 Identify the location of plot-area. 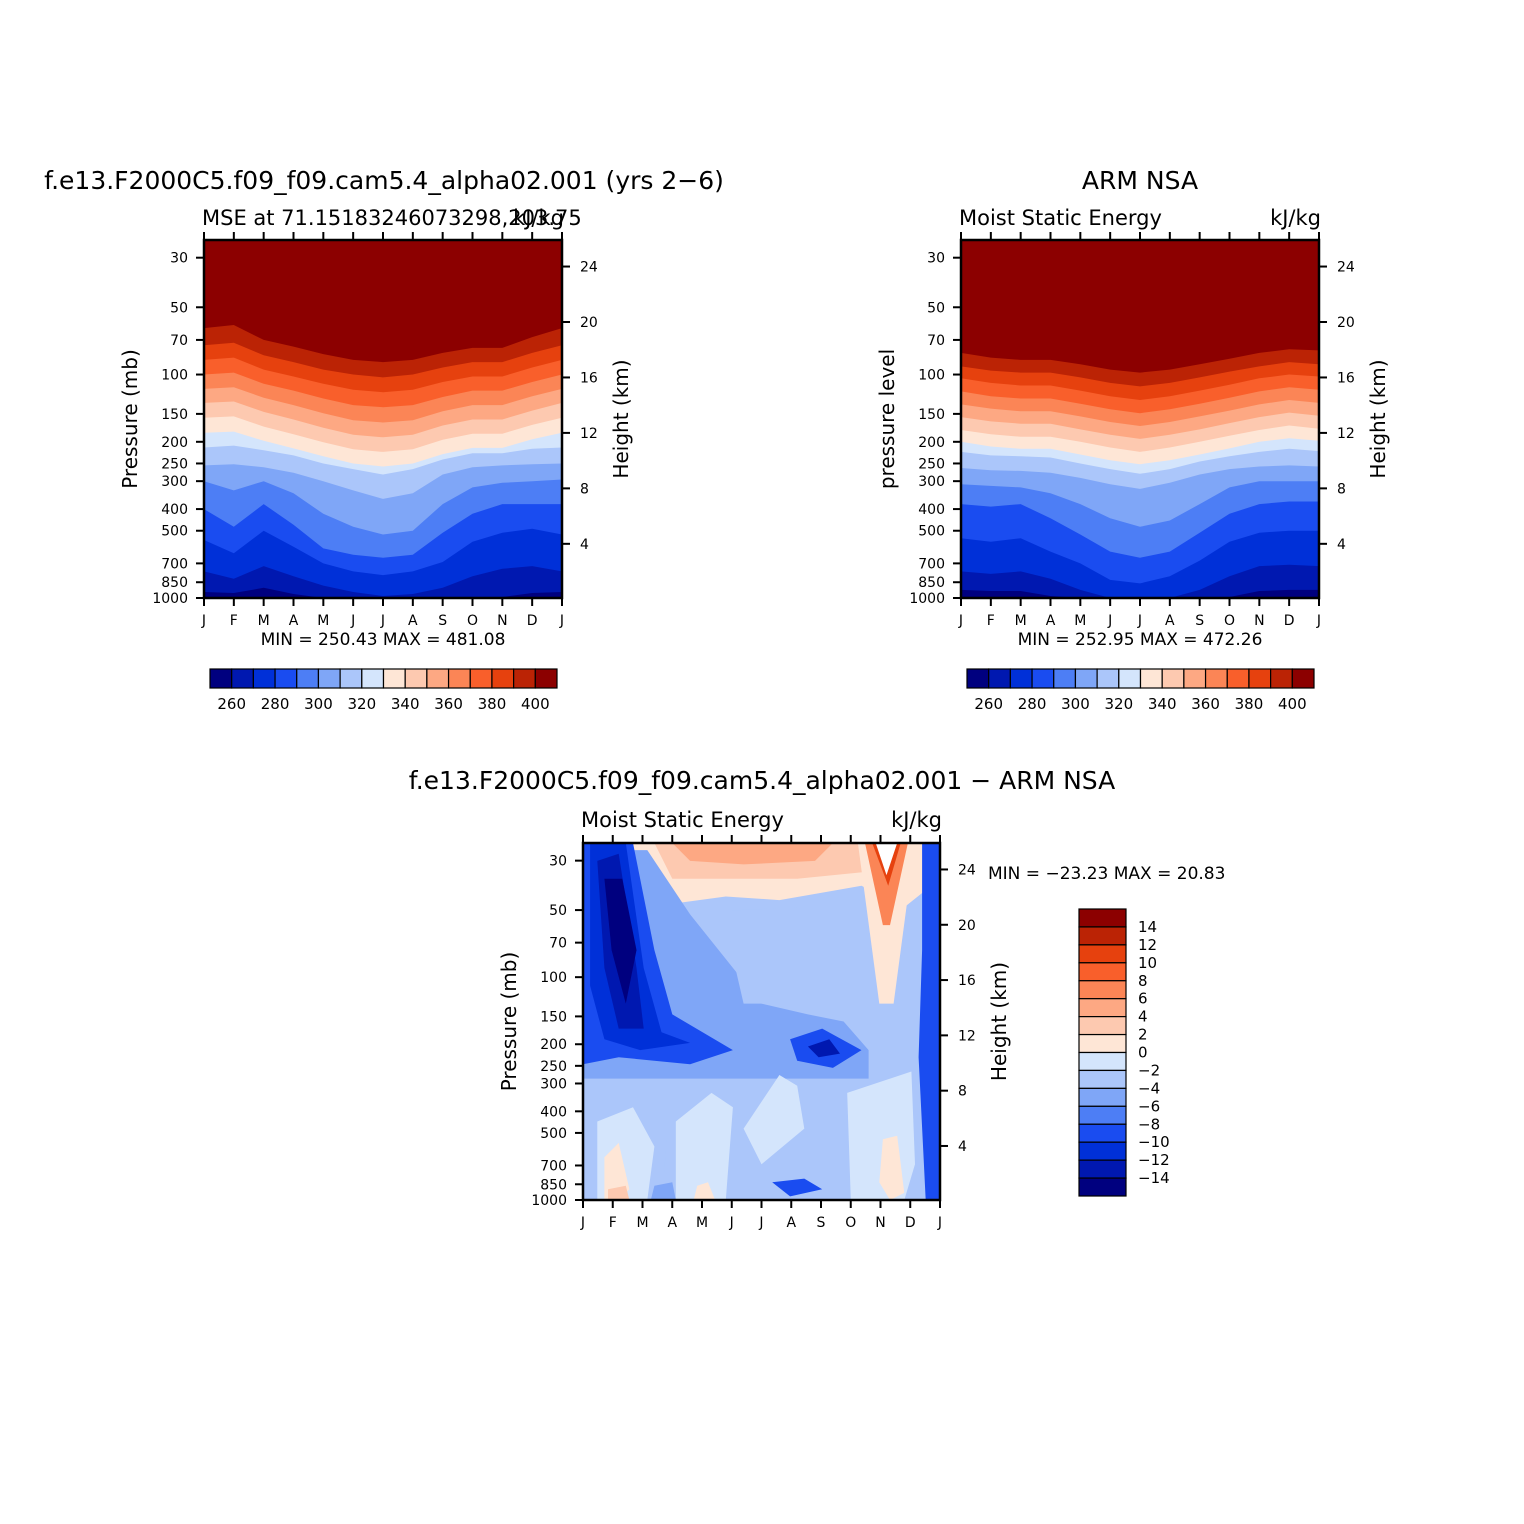
(383, 419).